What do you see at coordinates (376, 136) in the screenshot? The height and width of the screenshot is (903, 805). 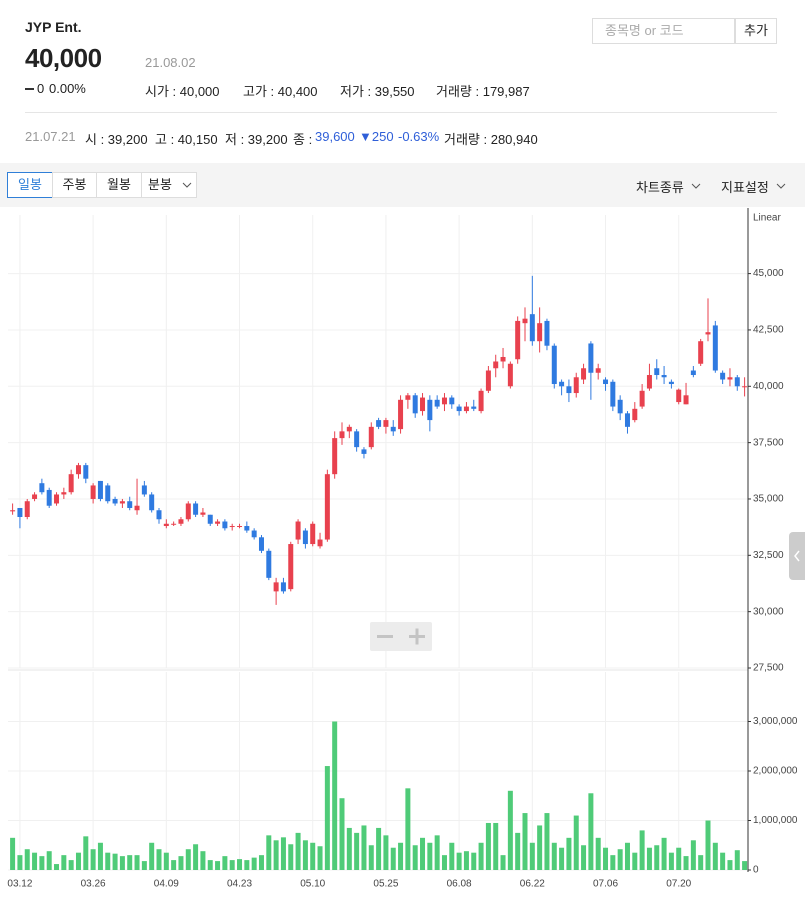 I see `prev-change: ▼250` at bounding box center [376, 136].